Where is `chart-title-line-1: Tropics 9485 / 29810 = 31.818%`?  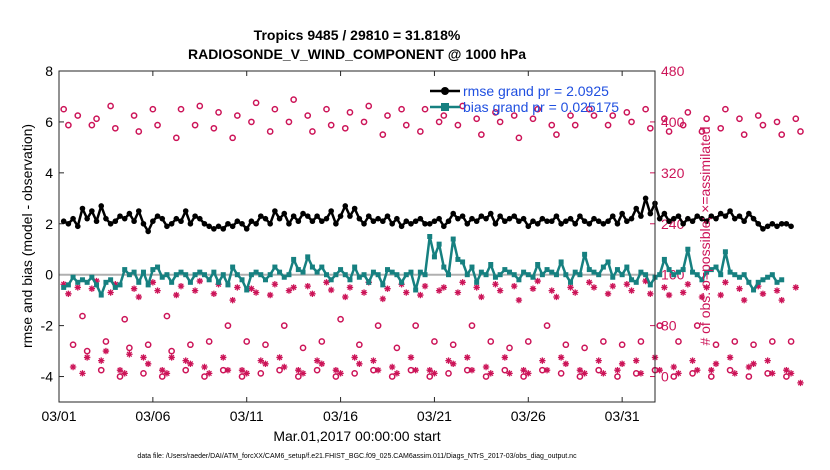 chart-title-line-1: Tropics 9485 / 29810 = 31.818% is located at coordinates (357, 35).